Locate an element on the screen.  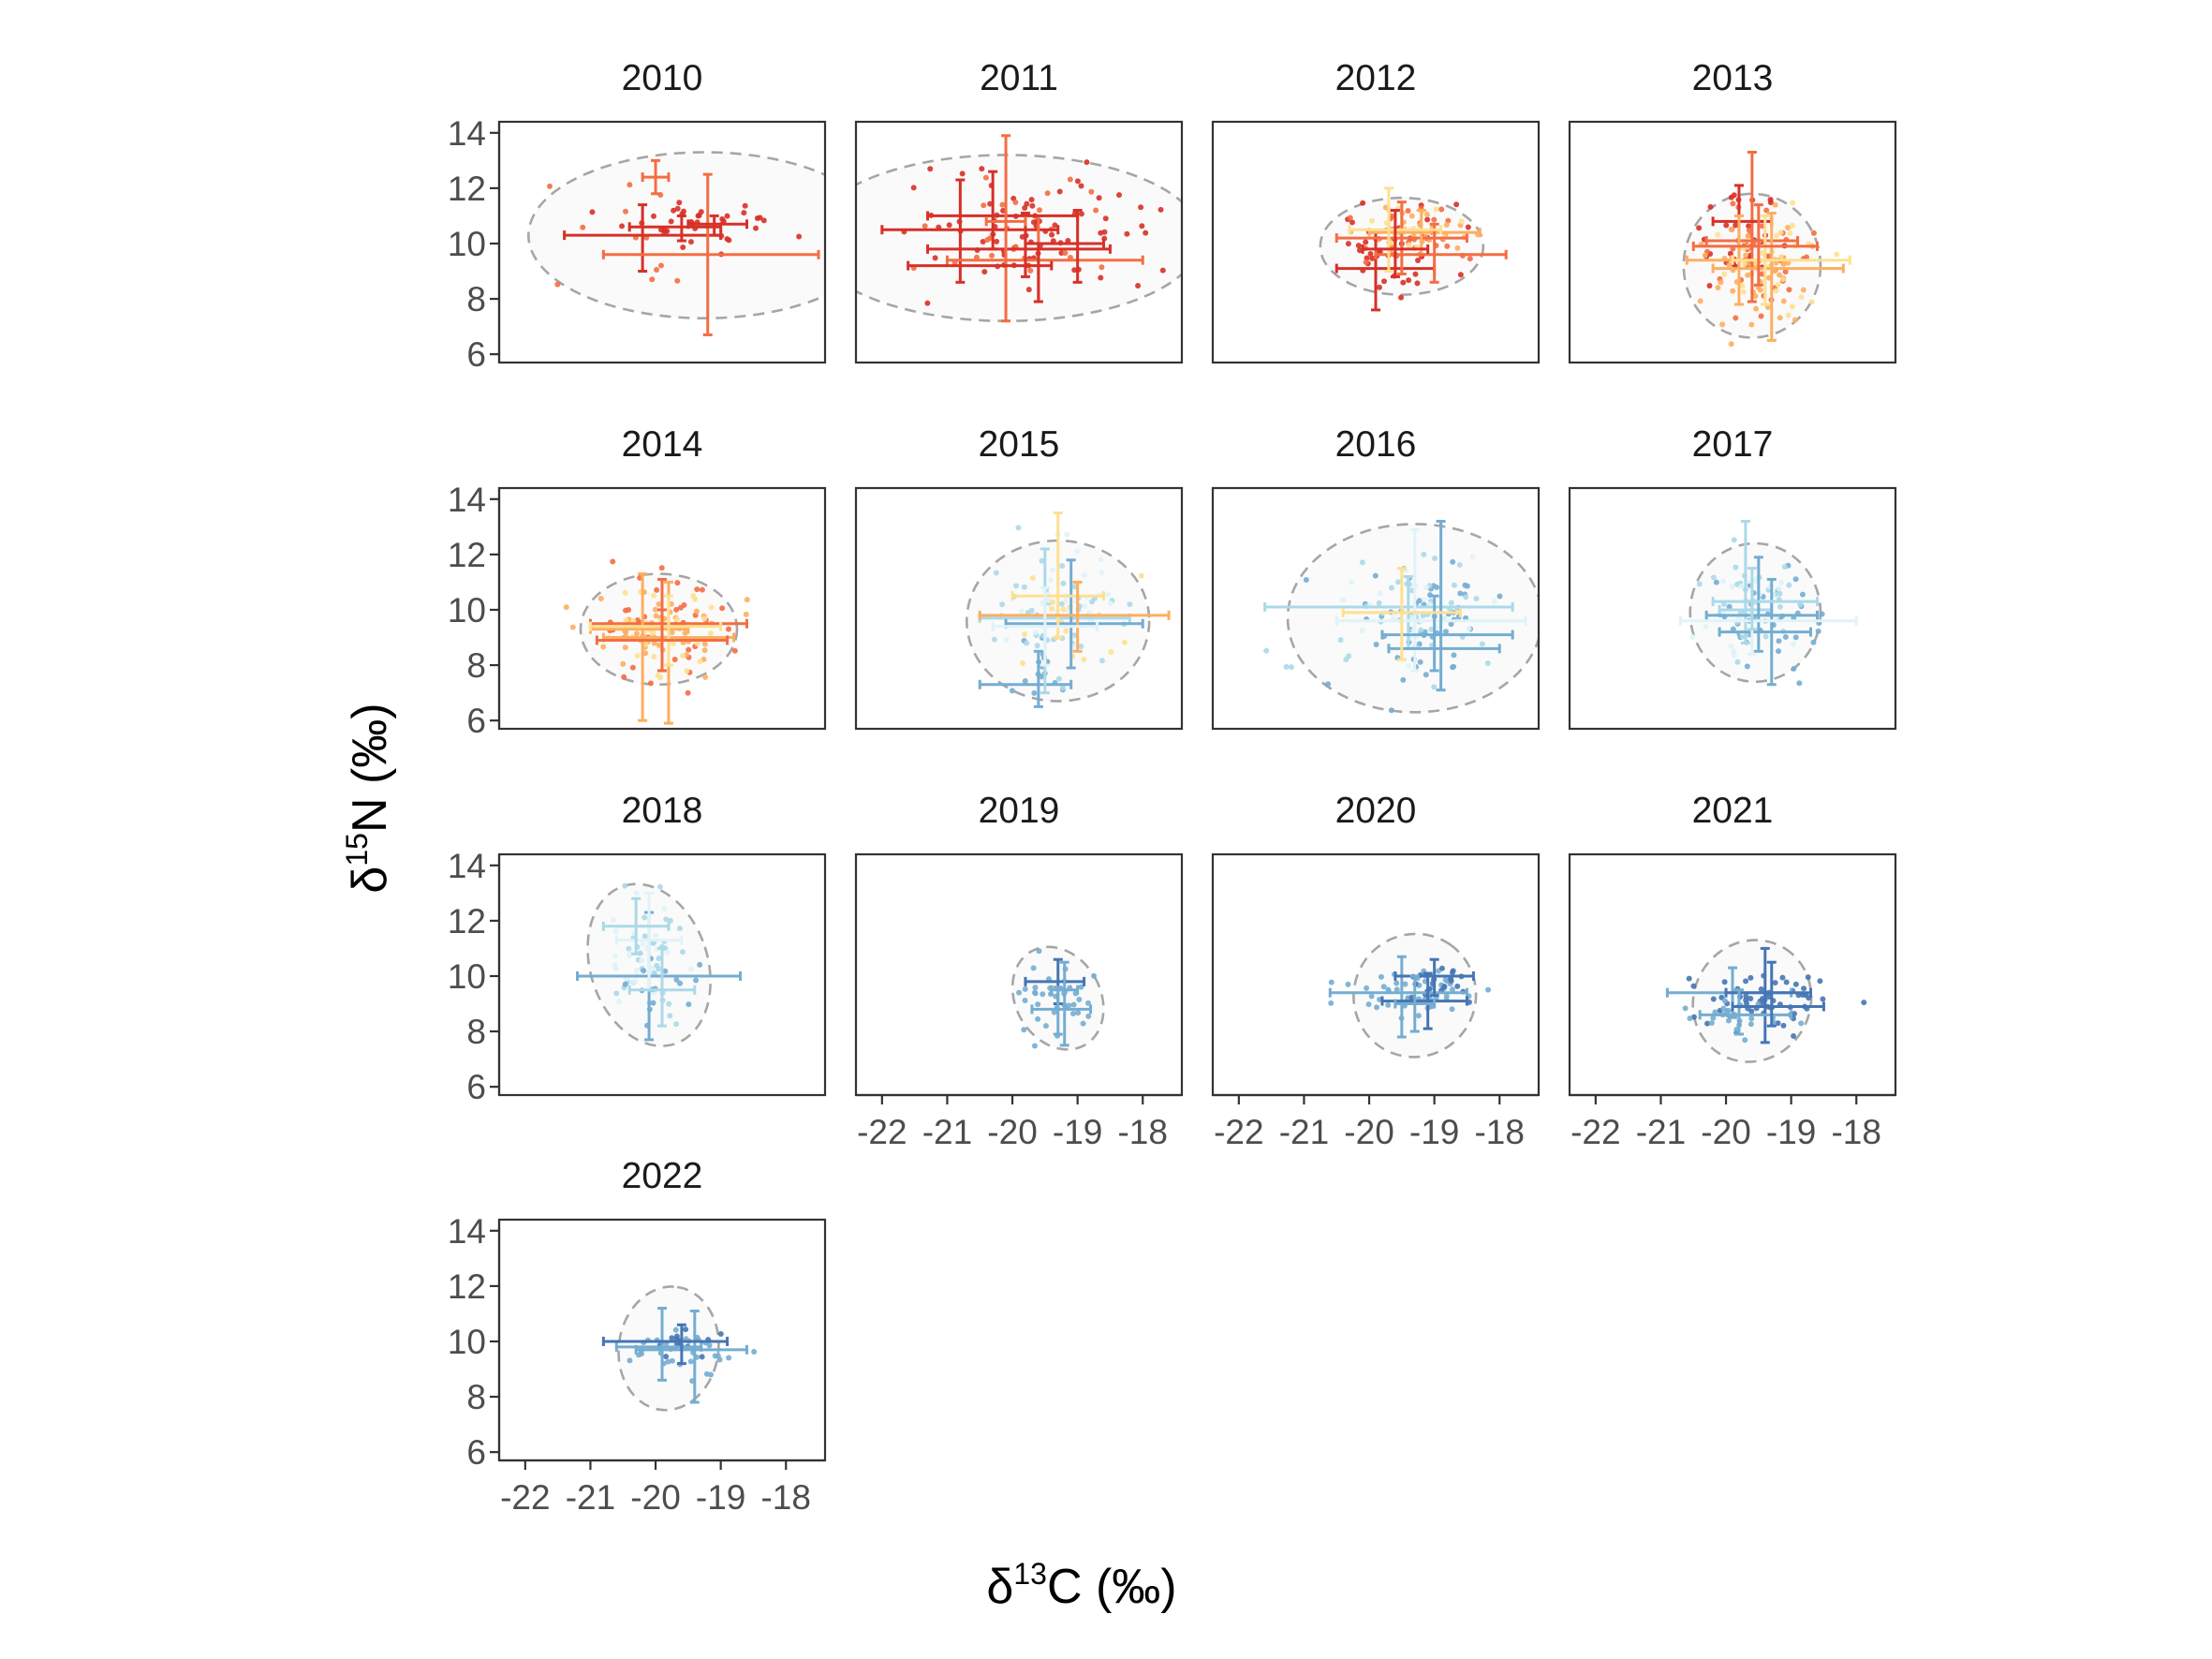
panel-border is located at coordinates (1019, 242).